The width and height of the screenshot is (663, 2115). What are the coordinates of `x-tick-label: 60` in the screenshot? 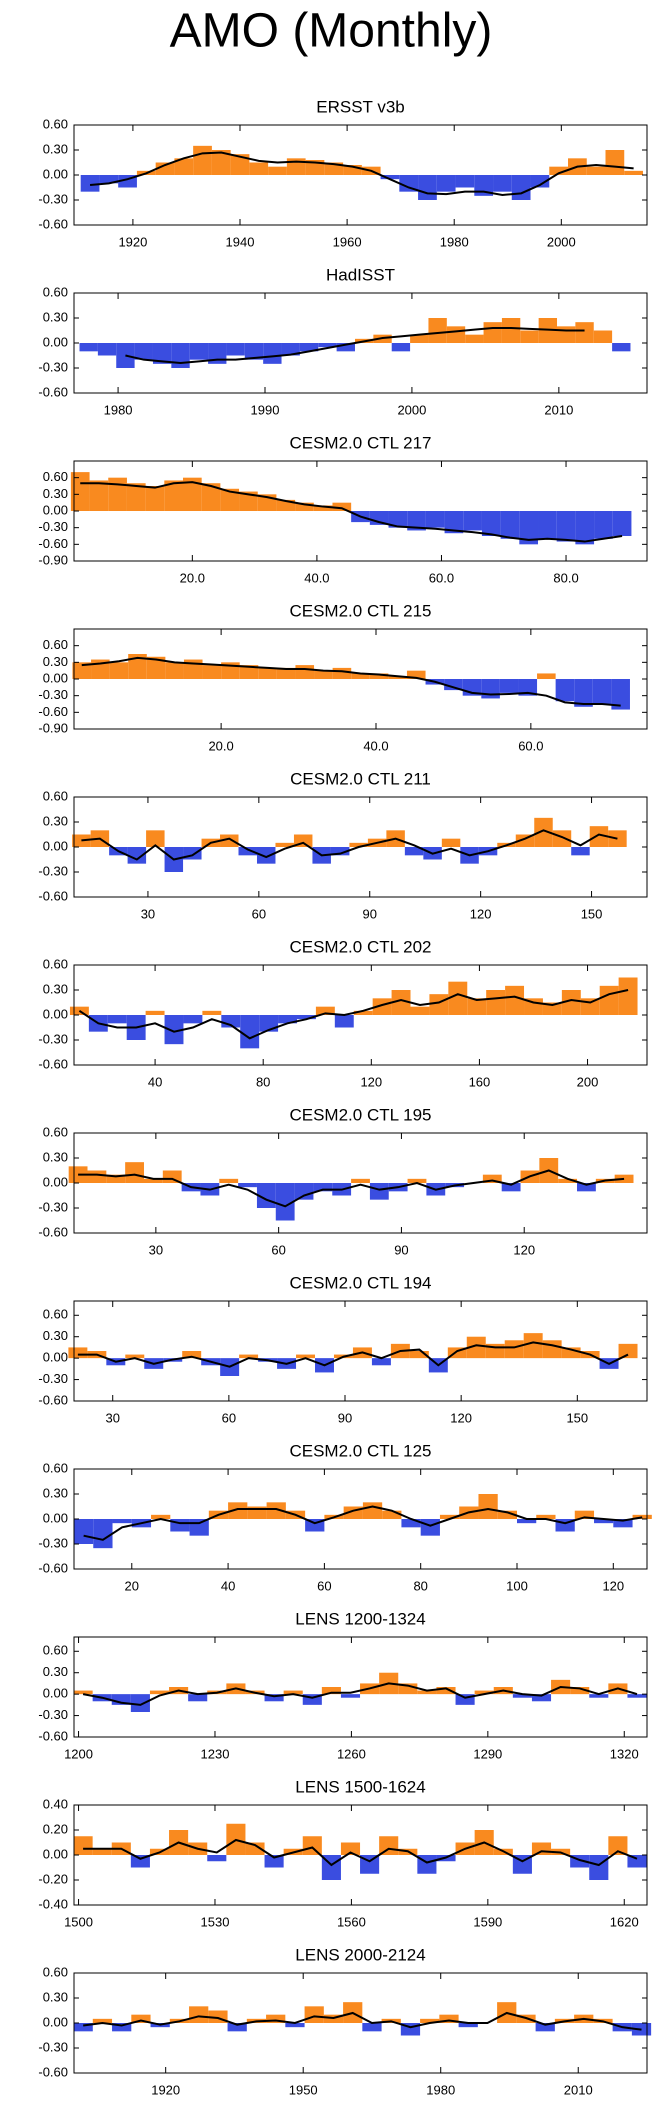 It's located at (259, 913).